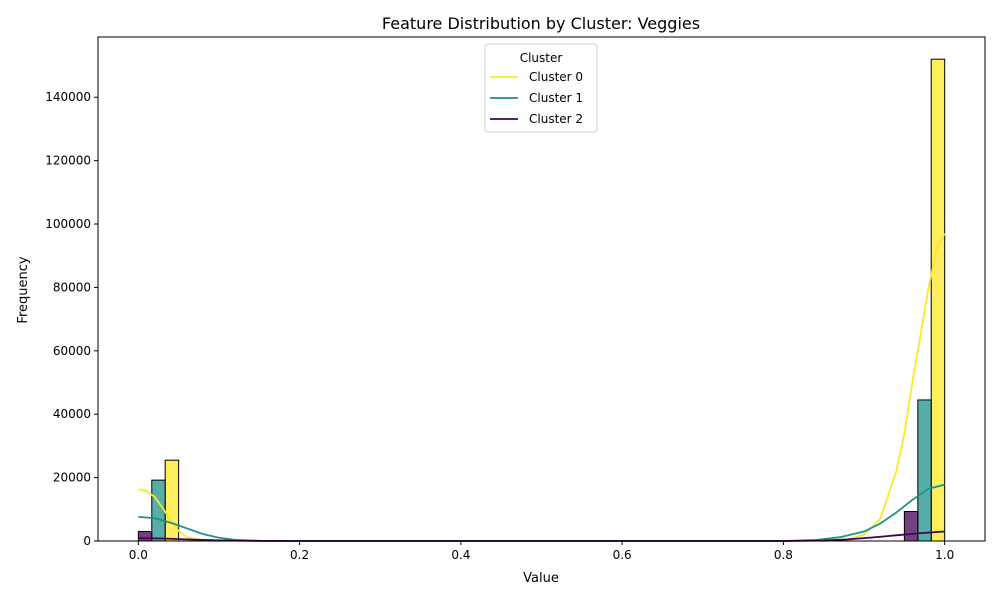  Describe the element at coordinates (944, 555) in the screenshot. I see `x-tick-label: 1.0` at that location.